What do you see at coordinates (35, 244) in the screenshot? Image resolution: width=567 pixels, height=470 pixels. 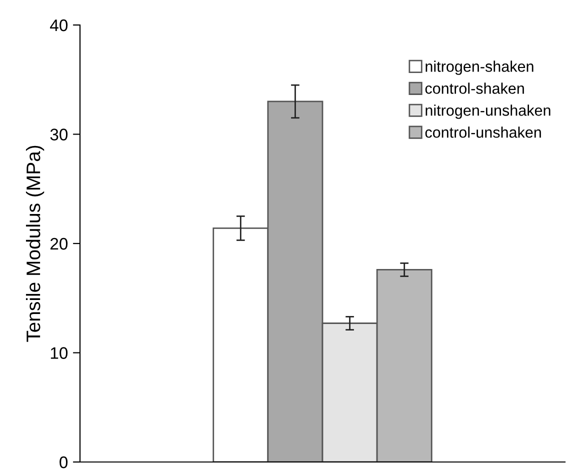 I see `y-axis-title: Tensile Modulus (MPa)` at bounding box center [35, 244].